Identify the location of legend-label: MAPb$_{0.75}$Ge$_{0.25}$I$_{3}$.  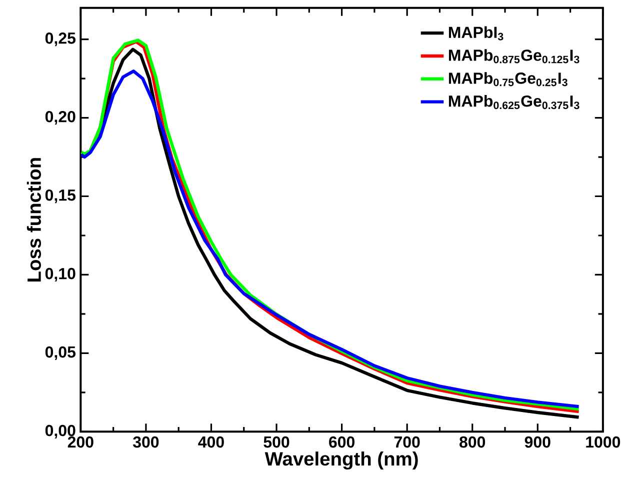
(508, 79).